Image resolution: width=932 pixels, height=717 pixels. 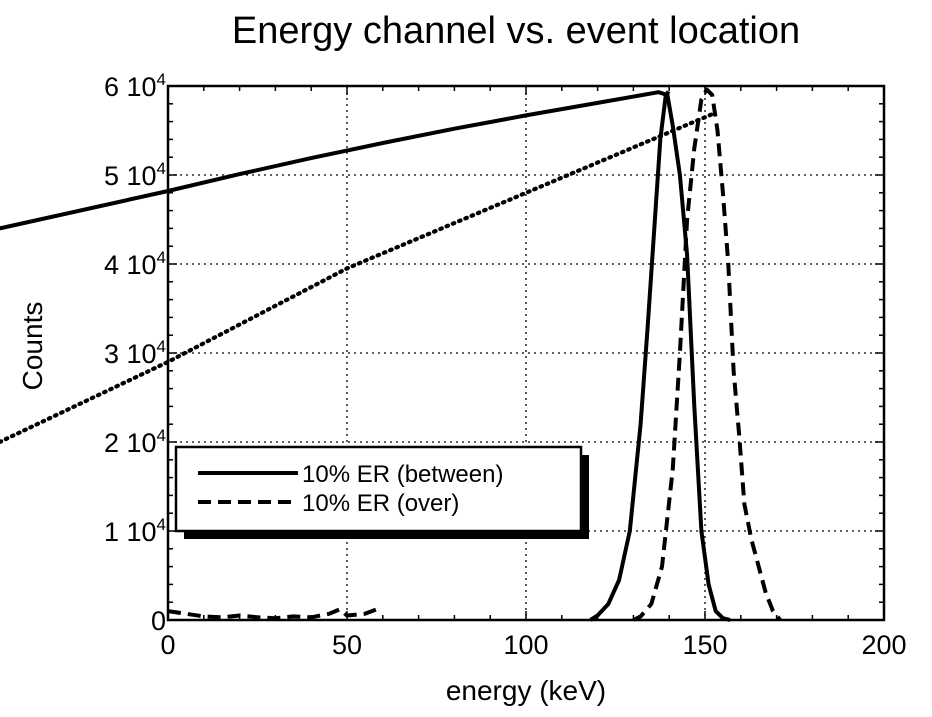 What do you see at coordinates (135, 86) in the screenshot?
I see `y-tick-label-6: 6 104` at bounding box center [135, 86].